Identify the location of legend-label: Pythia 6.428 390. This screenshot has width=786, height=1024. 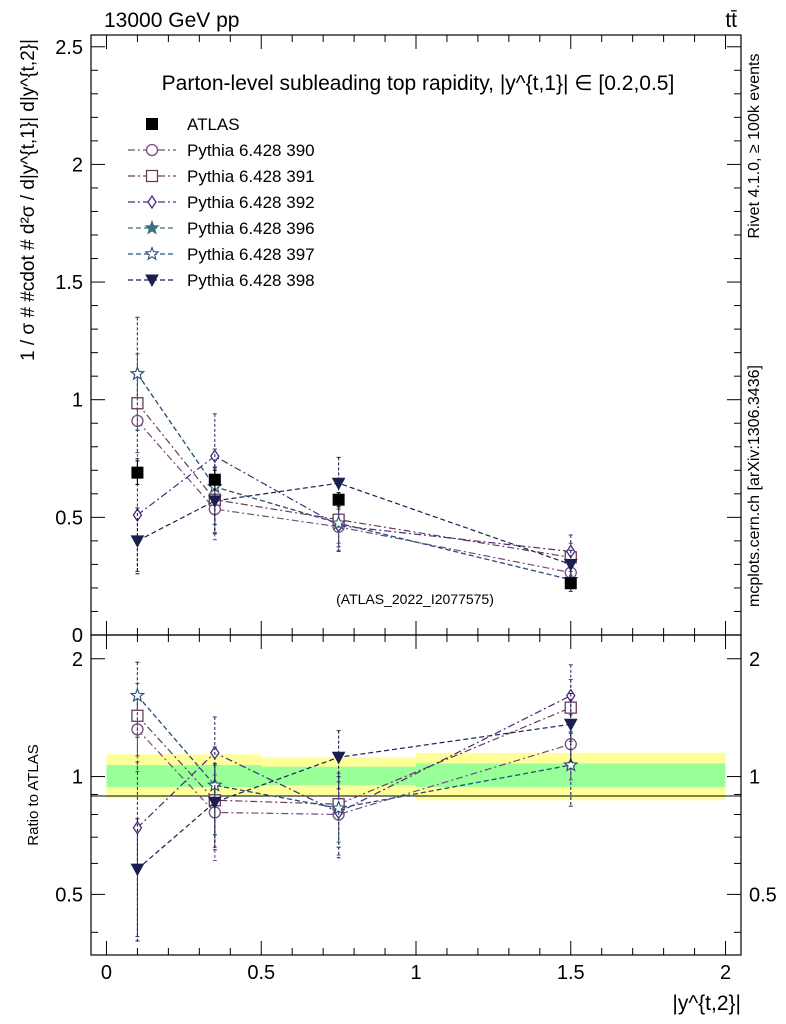
(251, 150).